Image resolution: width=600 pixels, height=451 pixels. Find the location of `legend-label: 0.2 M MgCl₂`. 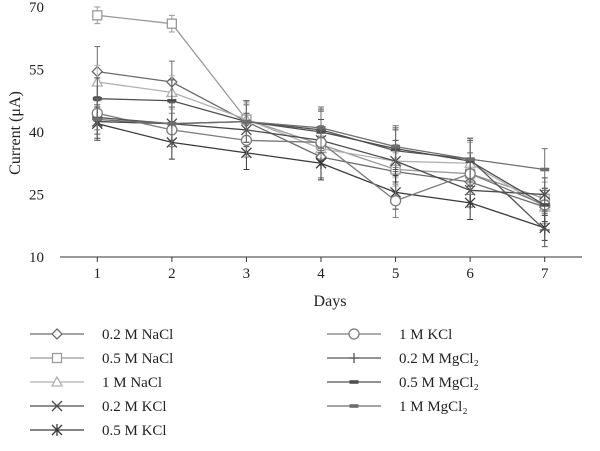

legend-label: 0.2 M MgCl₂ is located at coordinates (439, 359).